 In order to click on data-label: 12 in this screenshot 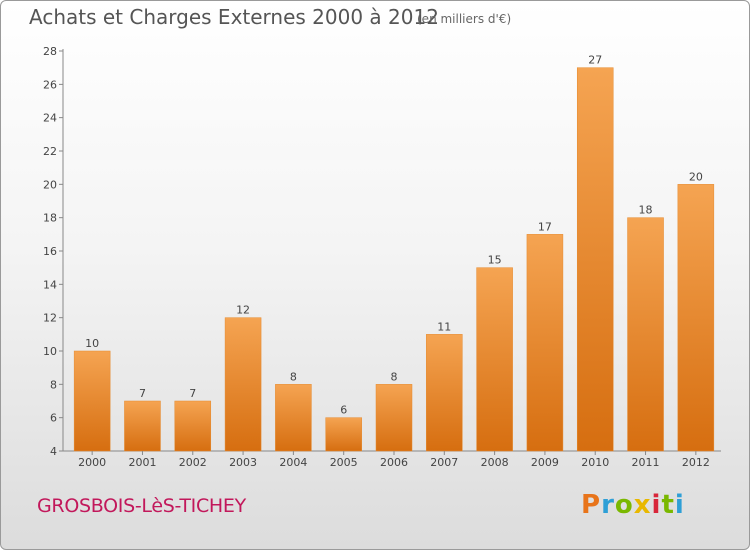, I will do `click(243, 310)`.